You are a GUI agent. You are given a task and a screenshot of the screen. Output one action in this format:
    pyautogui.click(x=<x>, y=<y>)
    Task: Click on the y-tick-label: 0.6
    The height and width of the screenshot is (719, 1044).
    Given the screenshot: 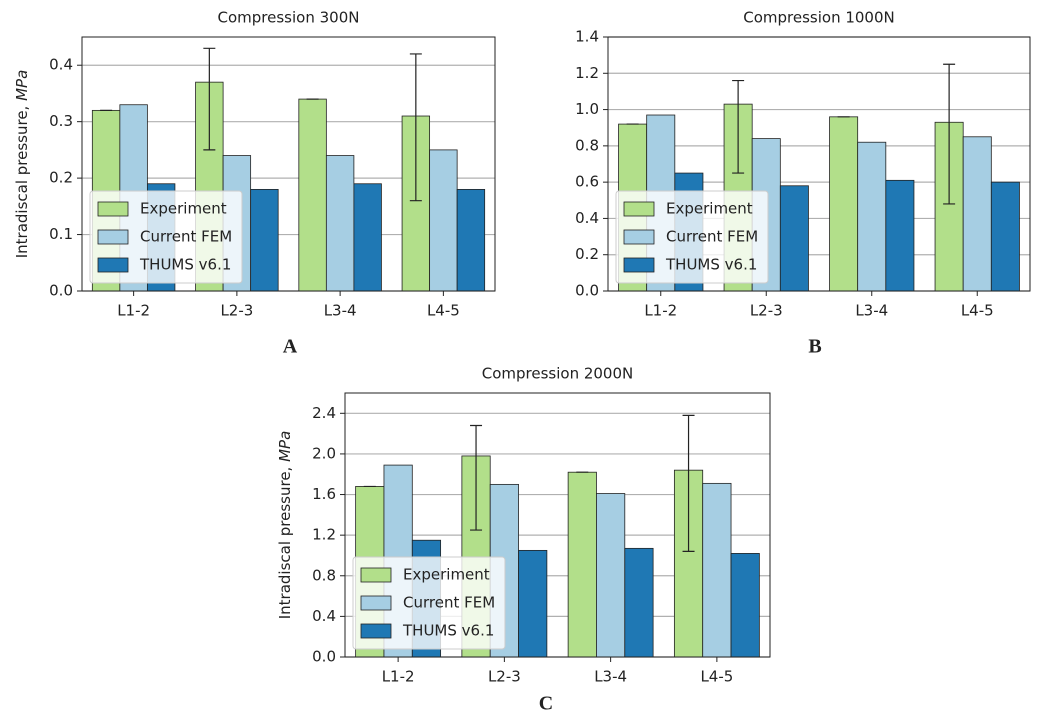 What is the action you would take?
    pyautogui.click(x=587, y=182)
    